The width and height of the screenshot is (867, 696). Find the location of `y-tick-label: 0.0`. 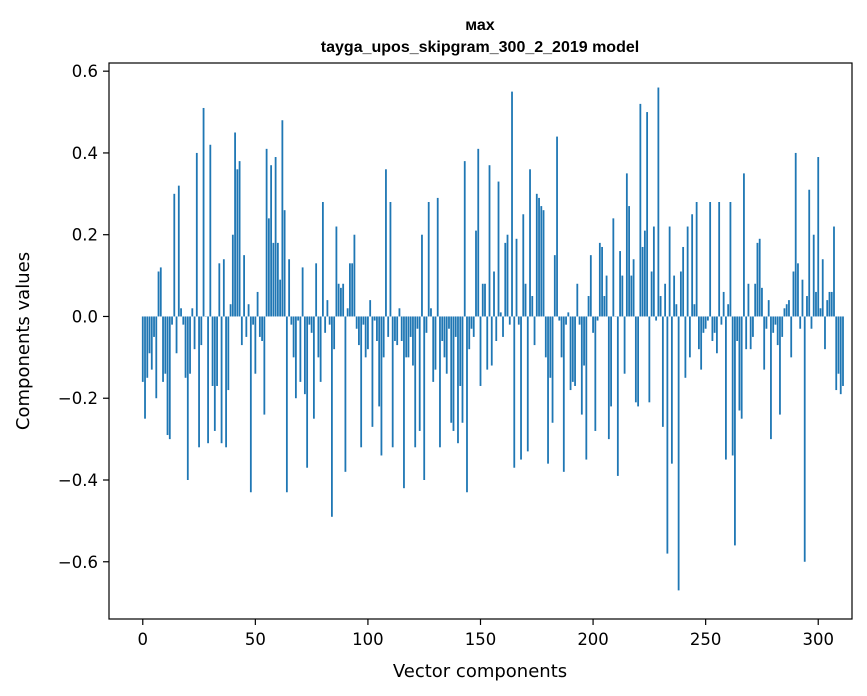

y-tick-label: 0.0 is located at coordinates (85, 316).